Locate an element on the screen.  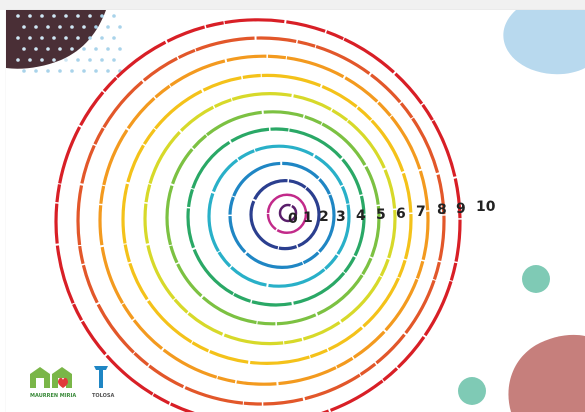
ring-number-0: 0 is located at coordinates (293, 219).